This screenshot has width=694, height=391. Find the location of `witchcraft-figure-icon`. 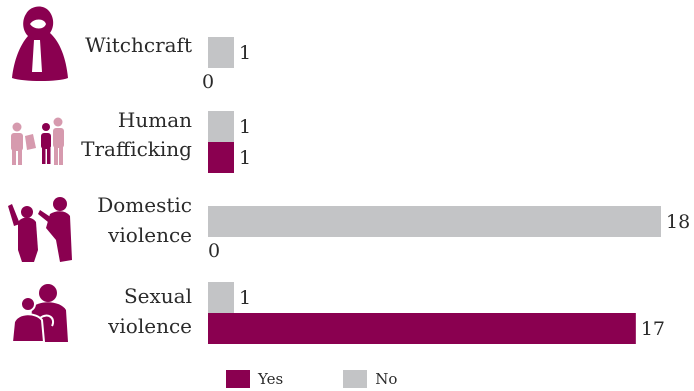

witchcraft-figure-icon is located at coordinates (40, 43).